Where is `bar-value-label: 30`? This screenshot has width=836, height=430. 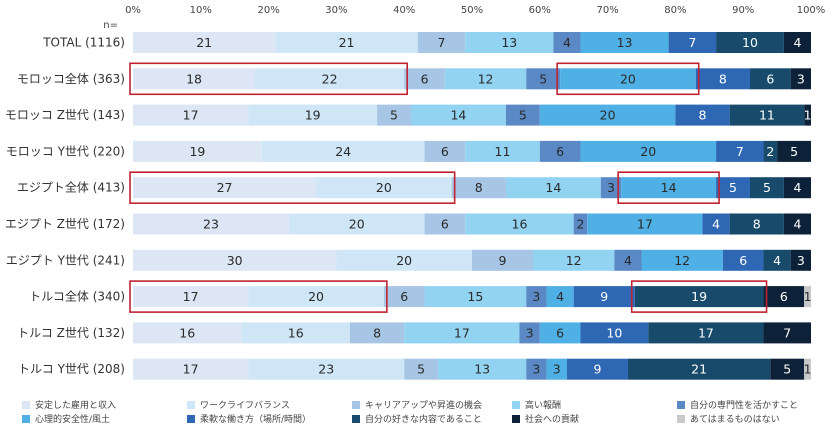
bar-value-label: 30 is located at coordinates (235, 260).